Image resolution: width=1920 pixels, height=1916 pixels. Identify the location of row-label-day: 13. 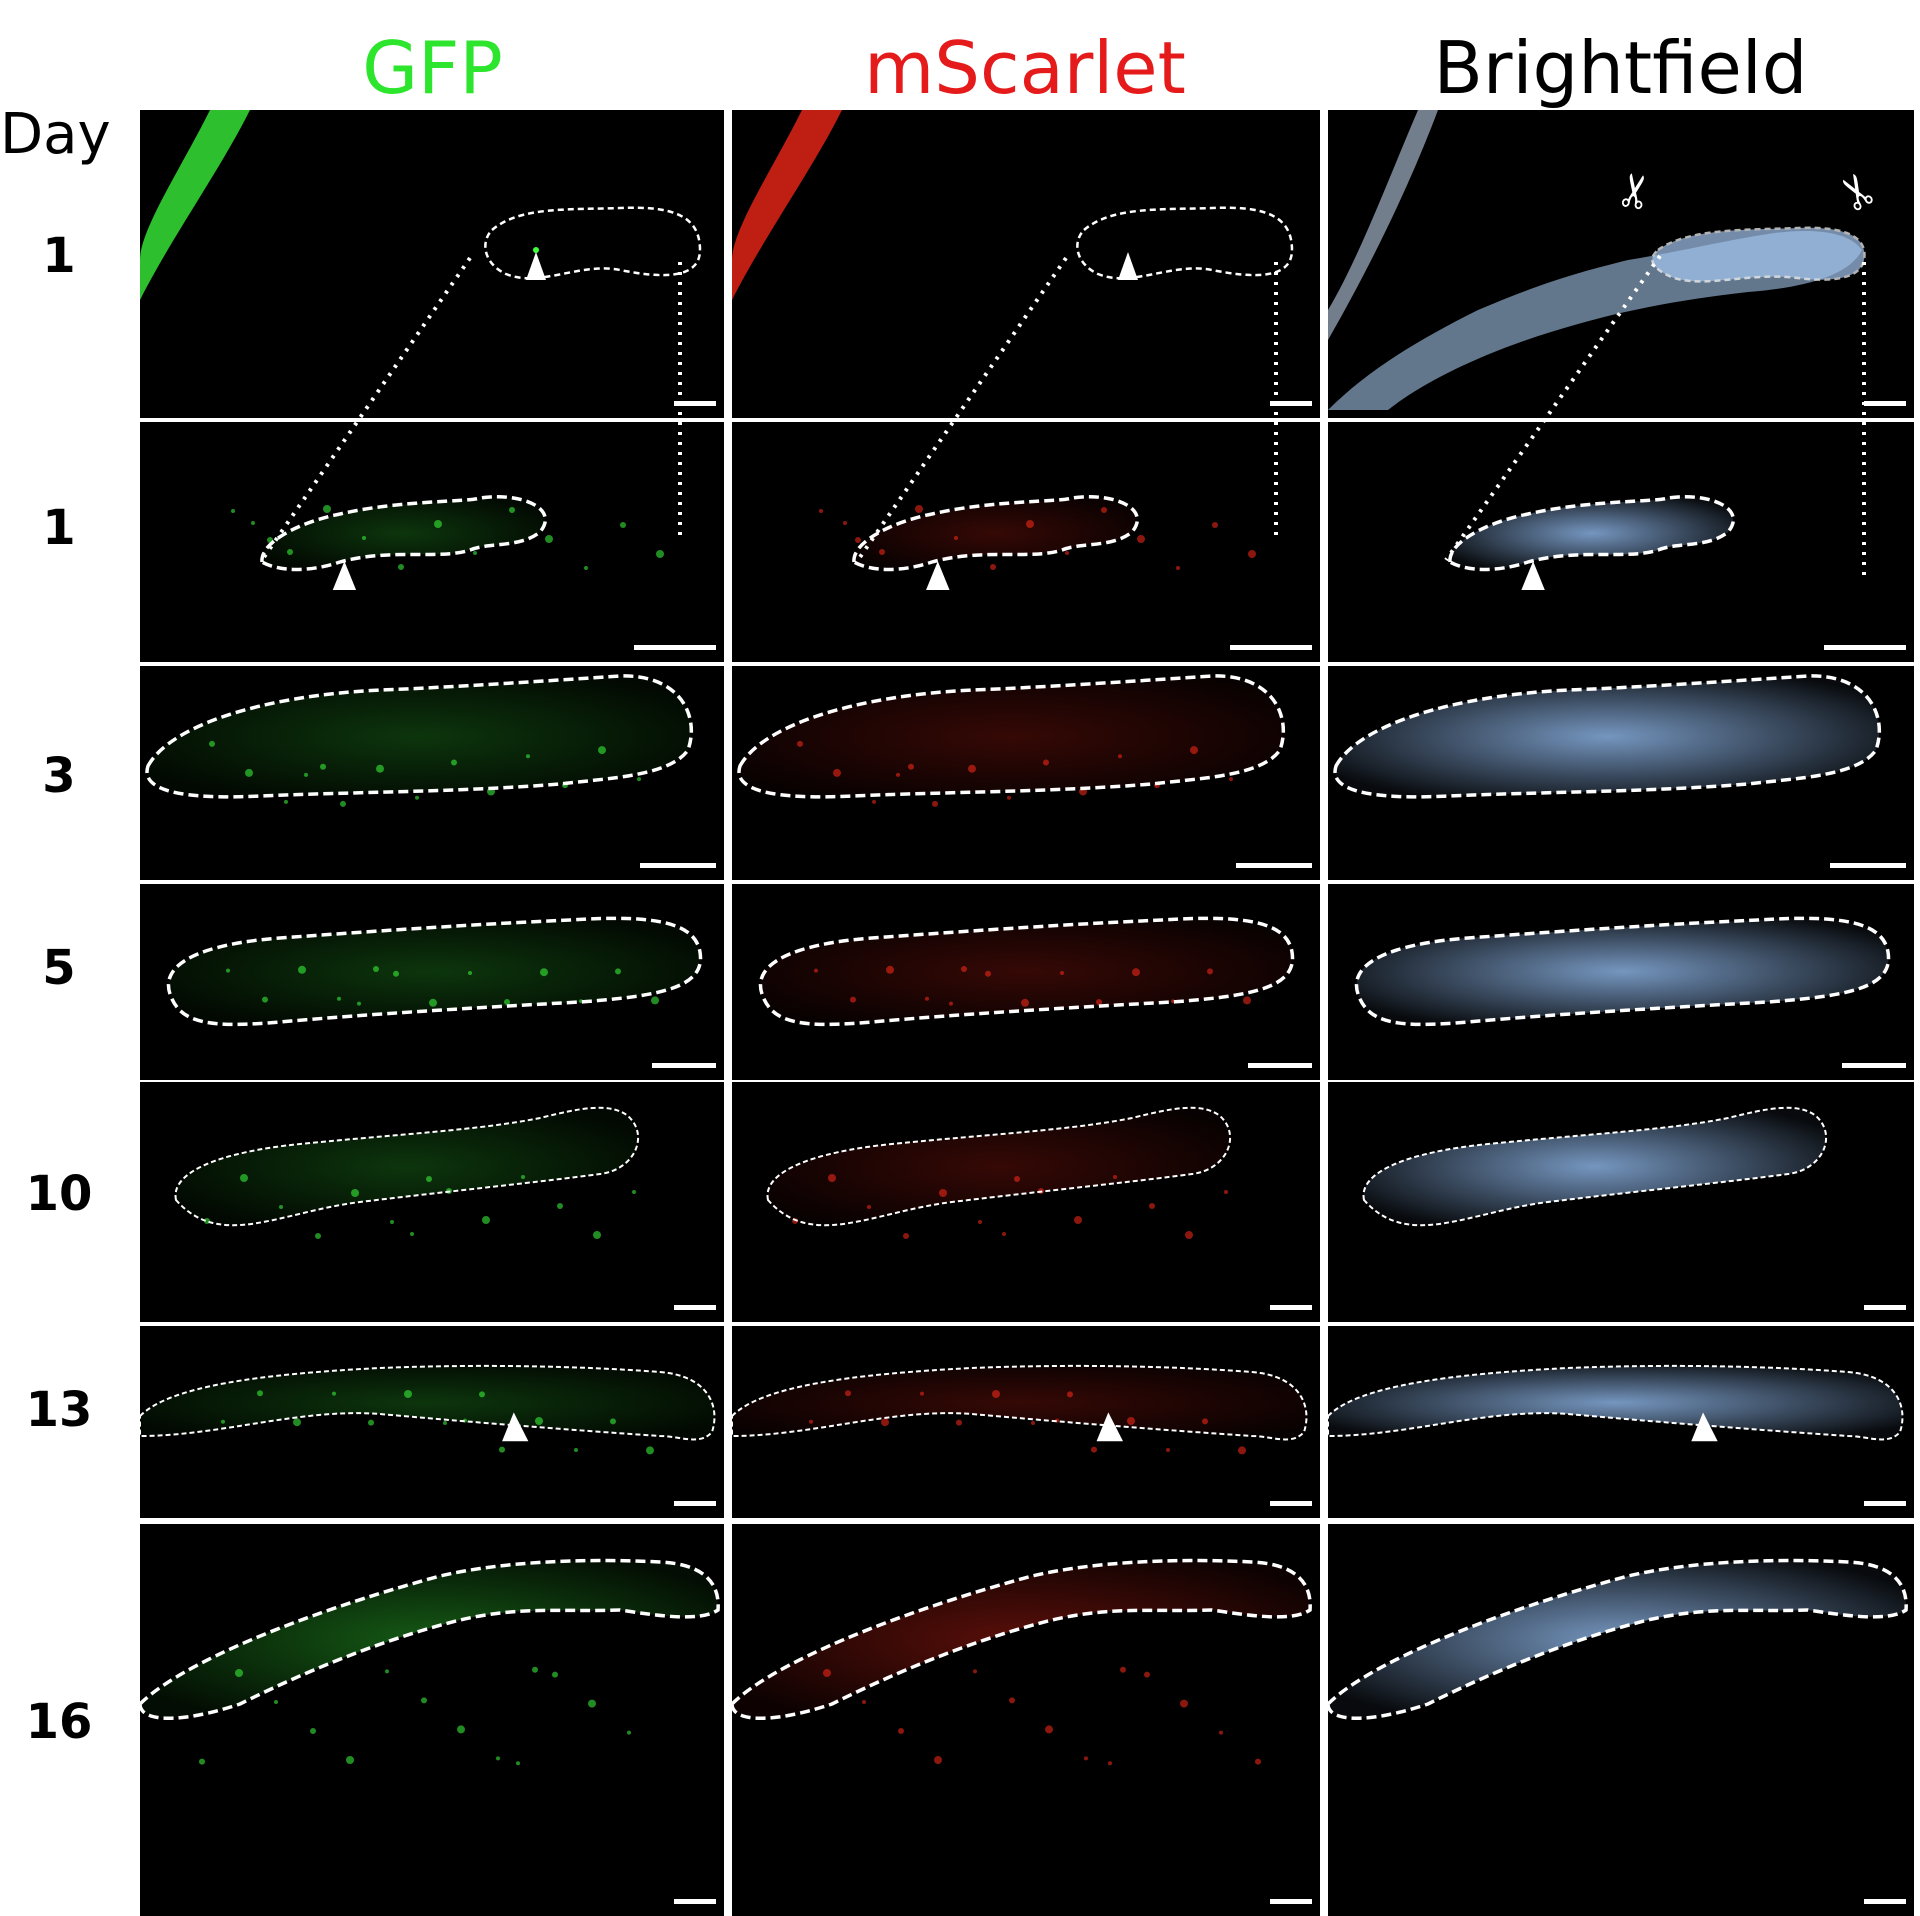
(59, 1410).